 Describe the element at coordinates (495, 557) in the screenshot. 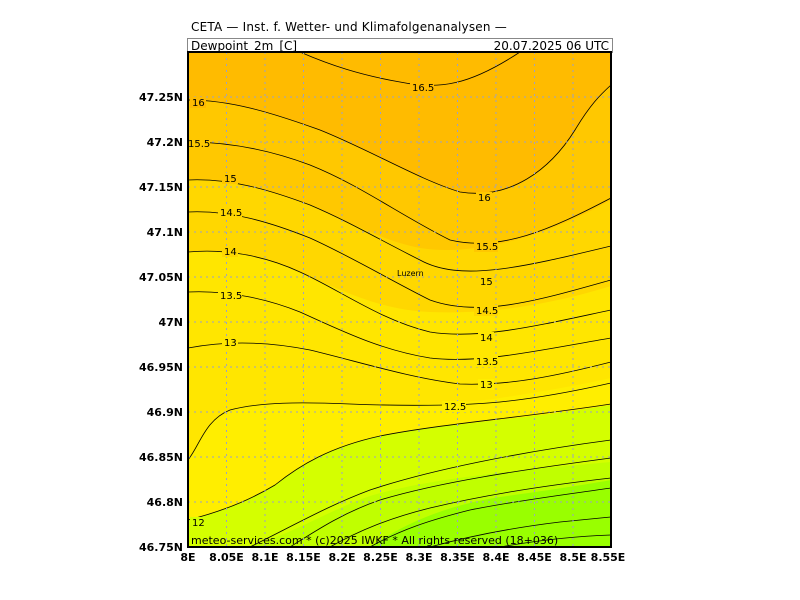

I see `x-tick-label: 8.4E` at that location.